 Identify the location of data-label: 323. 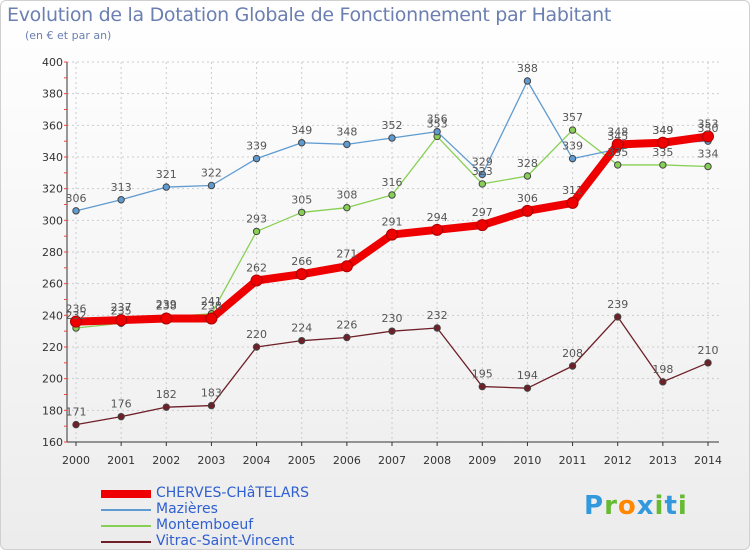
(482, 171).